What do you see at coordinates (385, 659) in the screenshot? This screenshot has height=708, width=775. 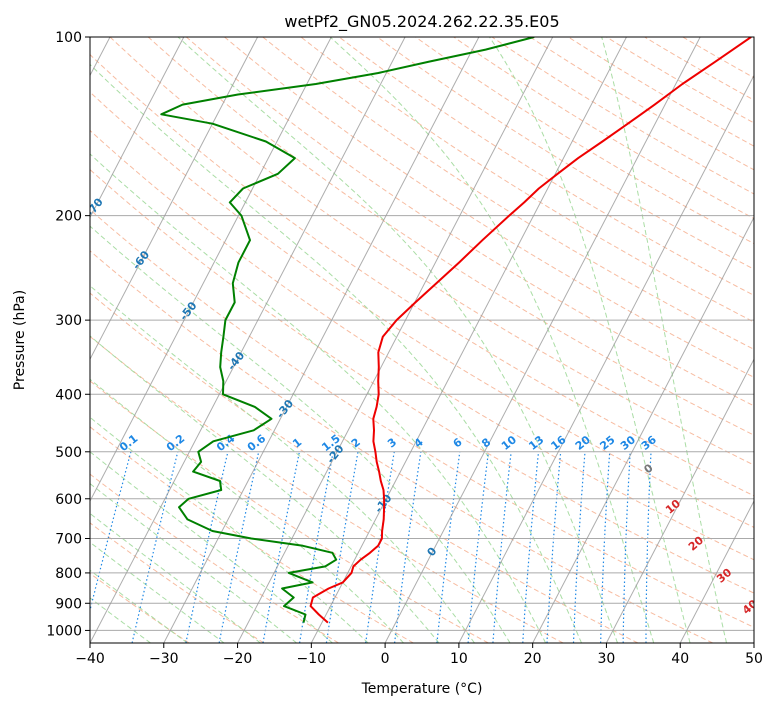 I see `x-tick-label: 0` at bounding box center [385, 659].